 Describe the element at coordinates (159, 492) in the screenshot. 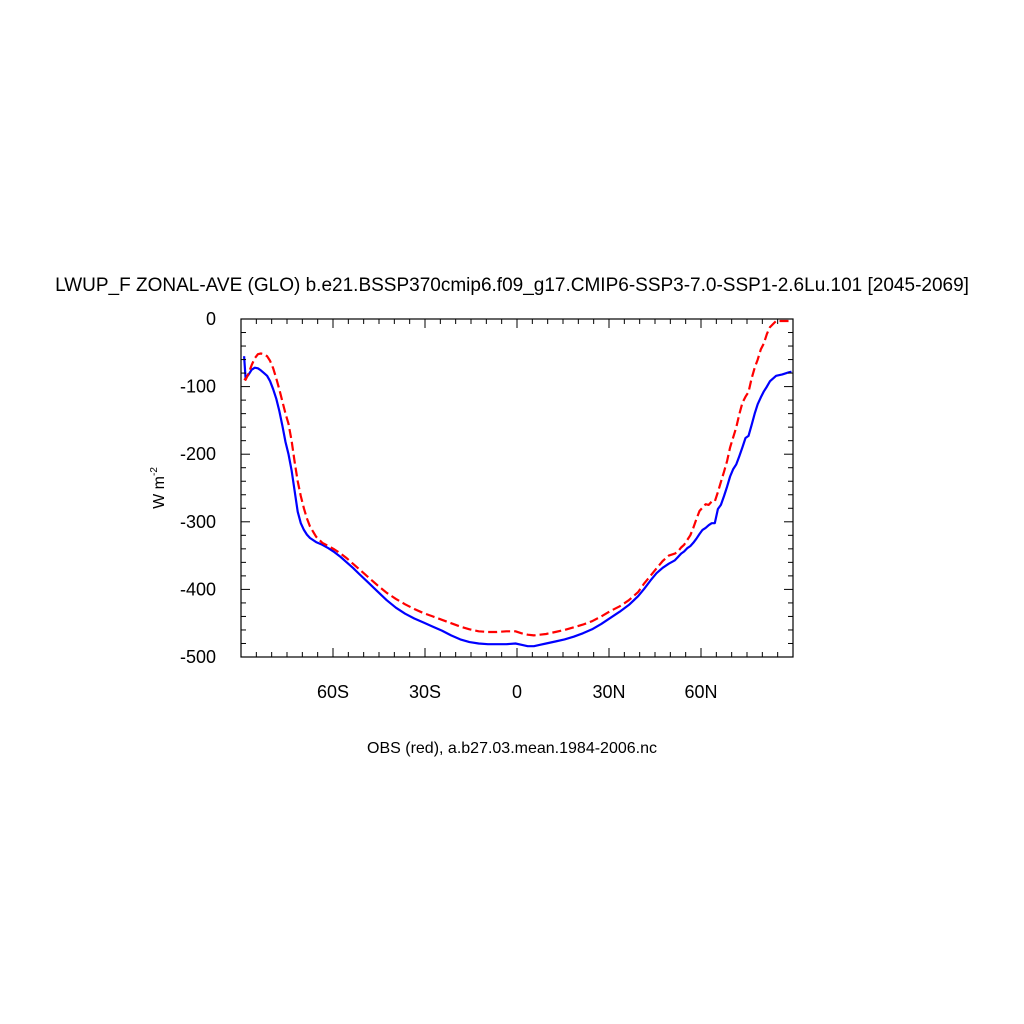

I see `y-axis-label-unit: W m` at that location.